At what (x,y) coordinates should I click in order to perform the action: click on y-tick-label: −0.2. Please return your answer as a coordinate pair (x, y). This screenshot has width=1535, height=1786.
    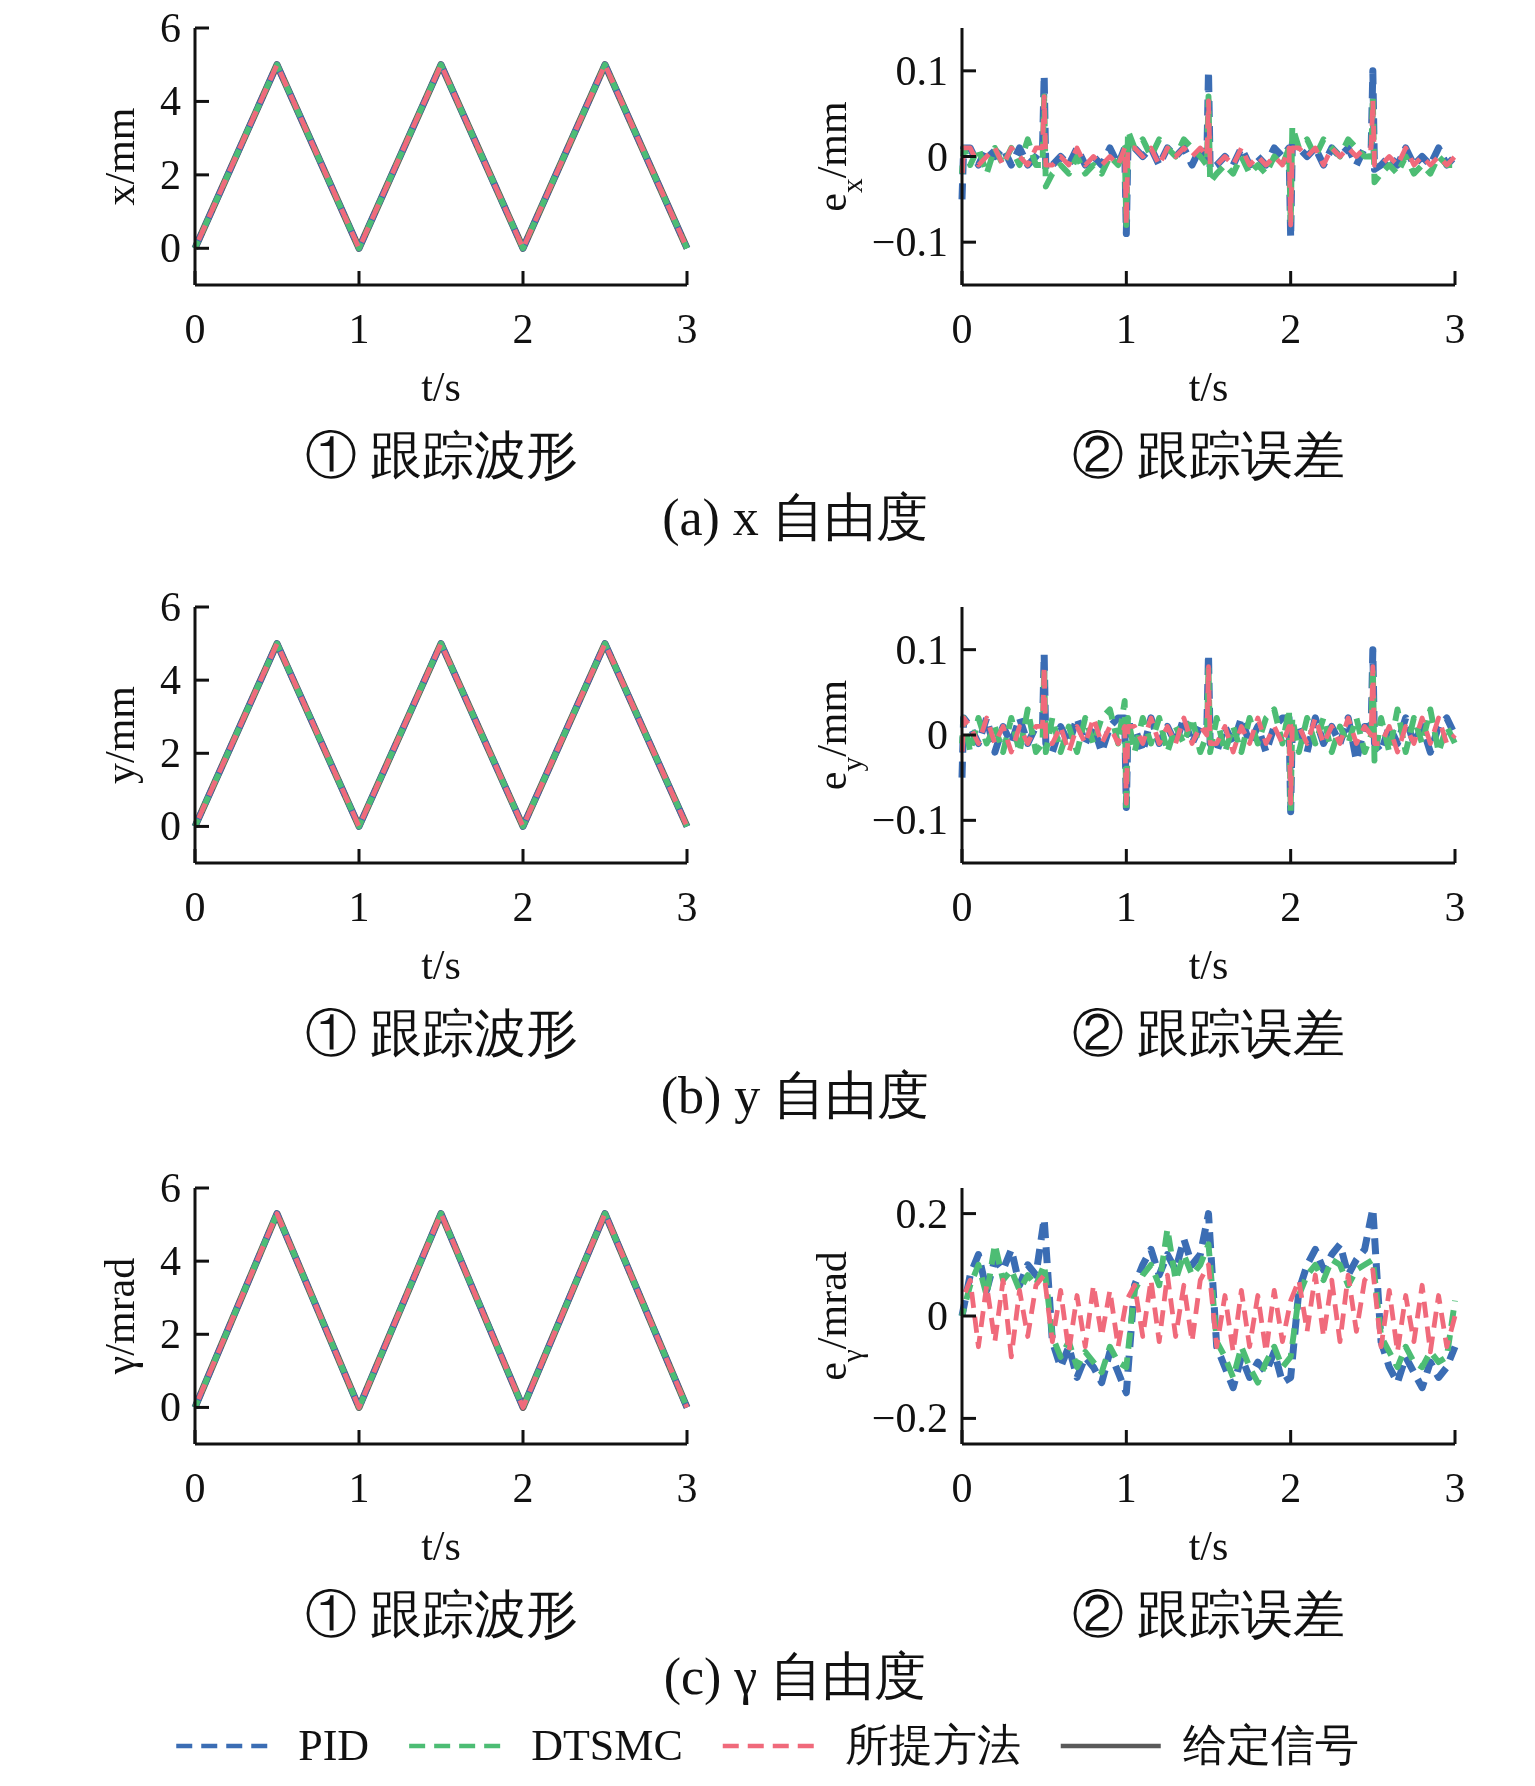
    Looking at the image, I should click on (909, 1418).